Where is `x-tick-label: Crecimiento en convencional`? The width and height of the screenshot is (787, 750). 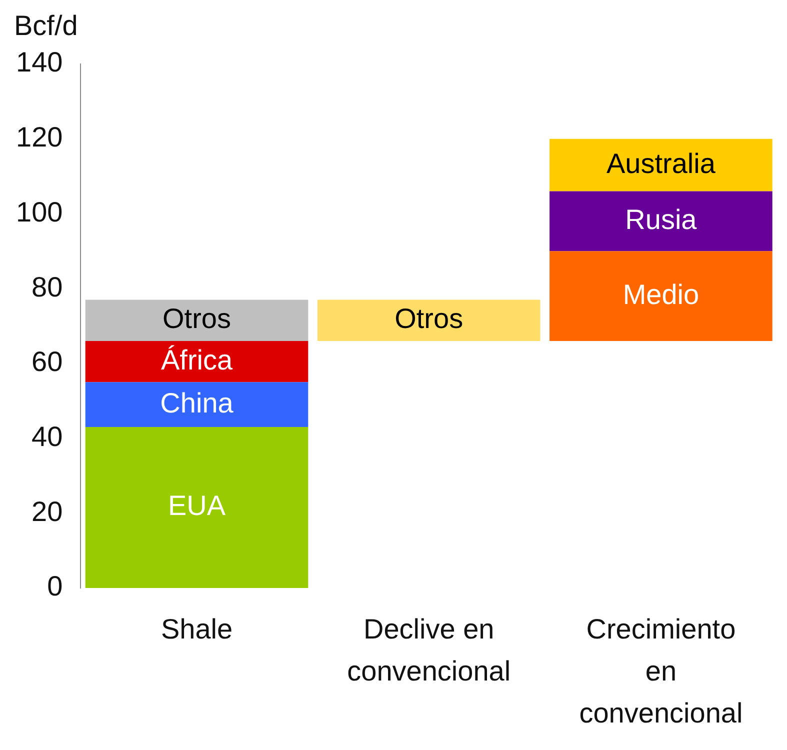 x-tick-label: Crecimiento en convencional is located at coordinates (661, 671).